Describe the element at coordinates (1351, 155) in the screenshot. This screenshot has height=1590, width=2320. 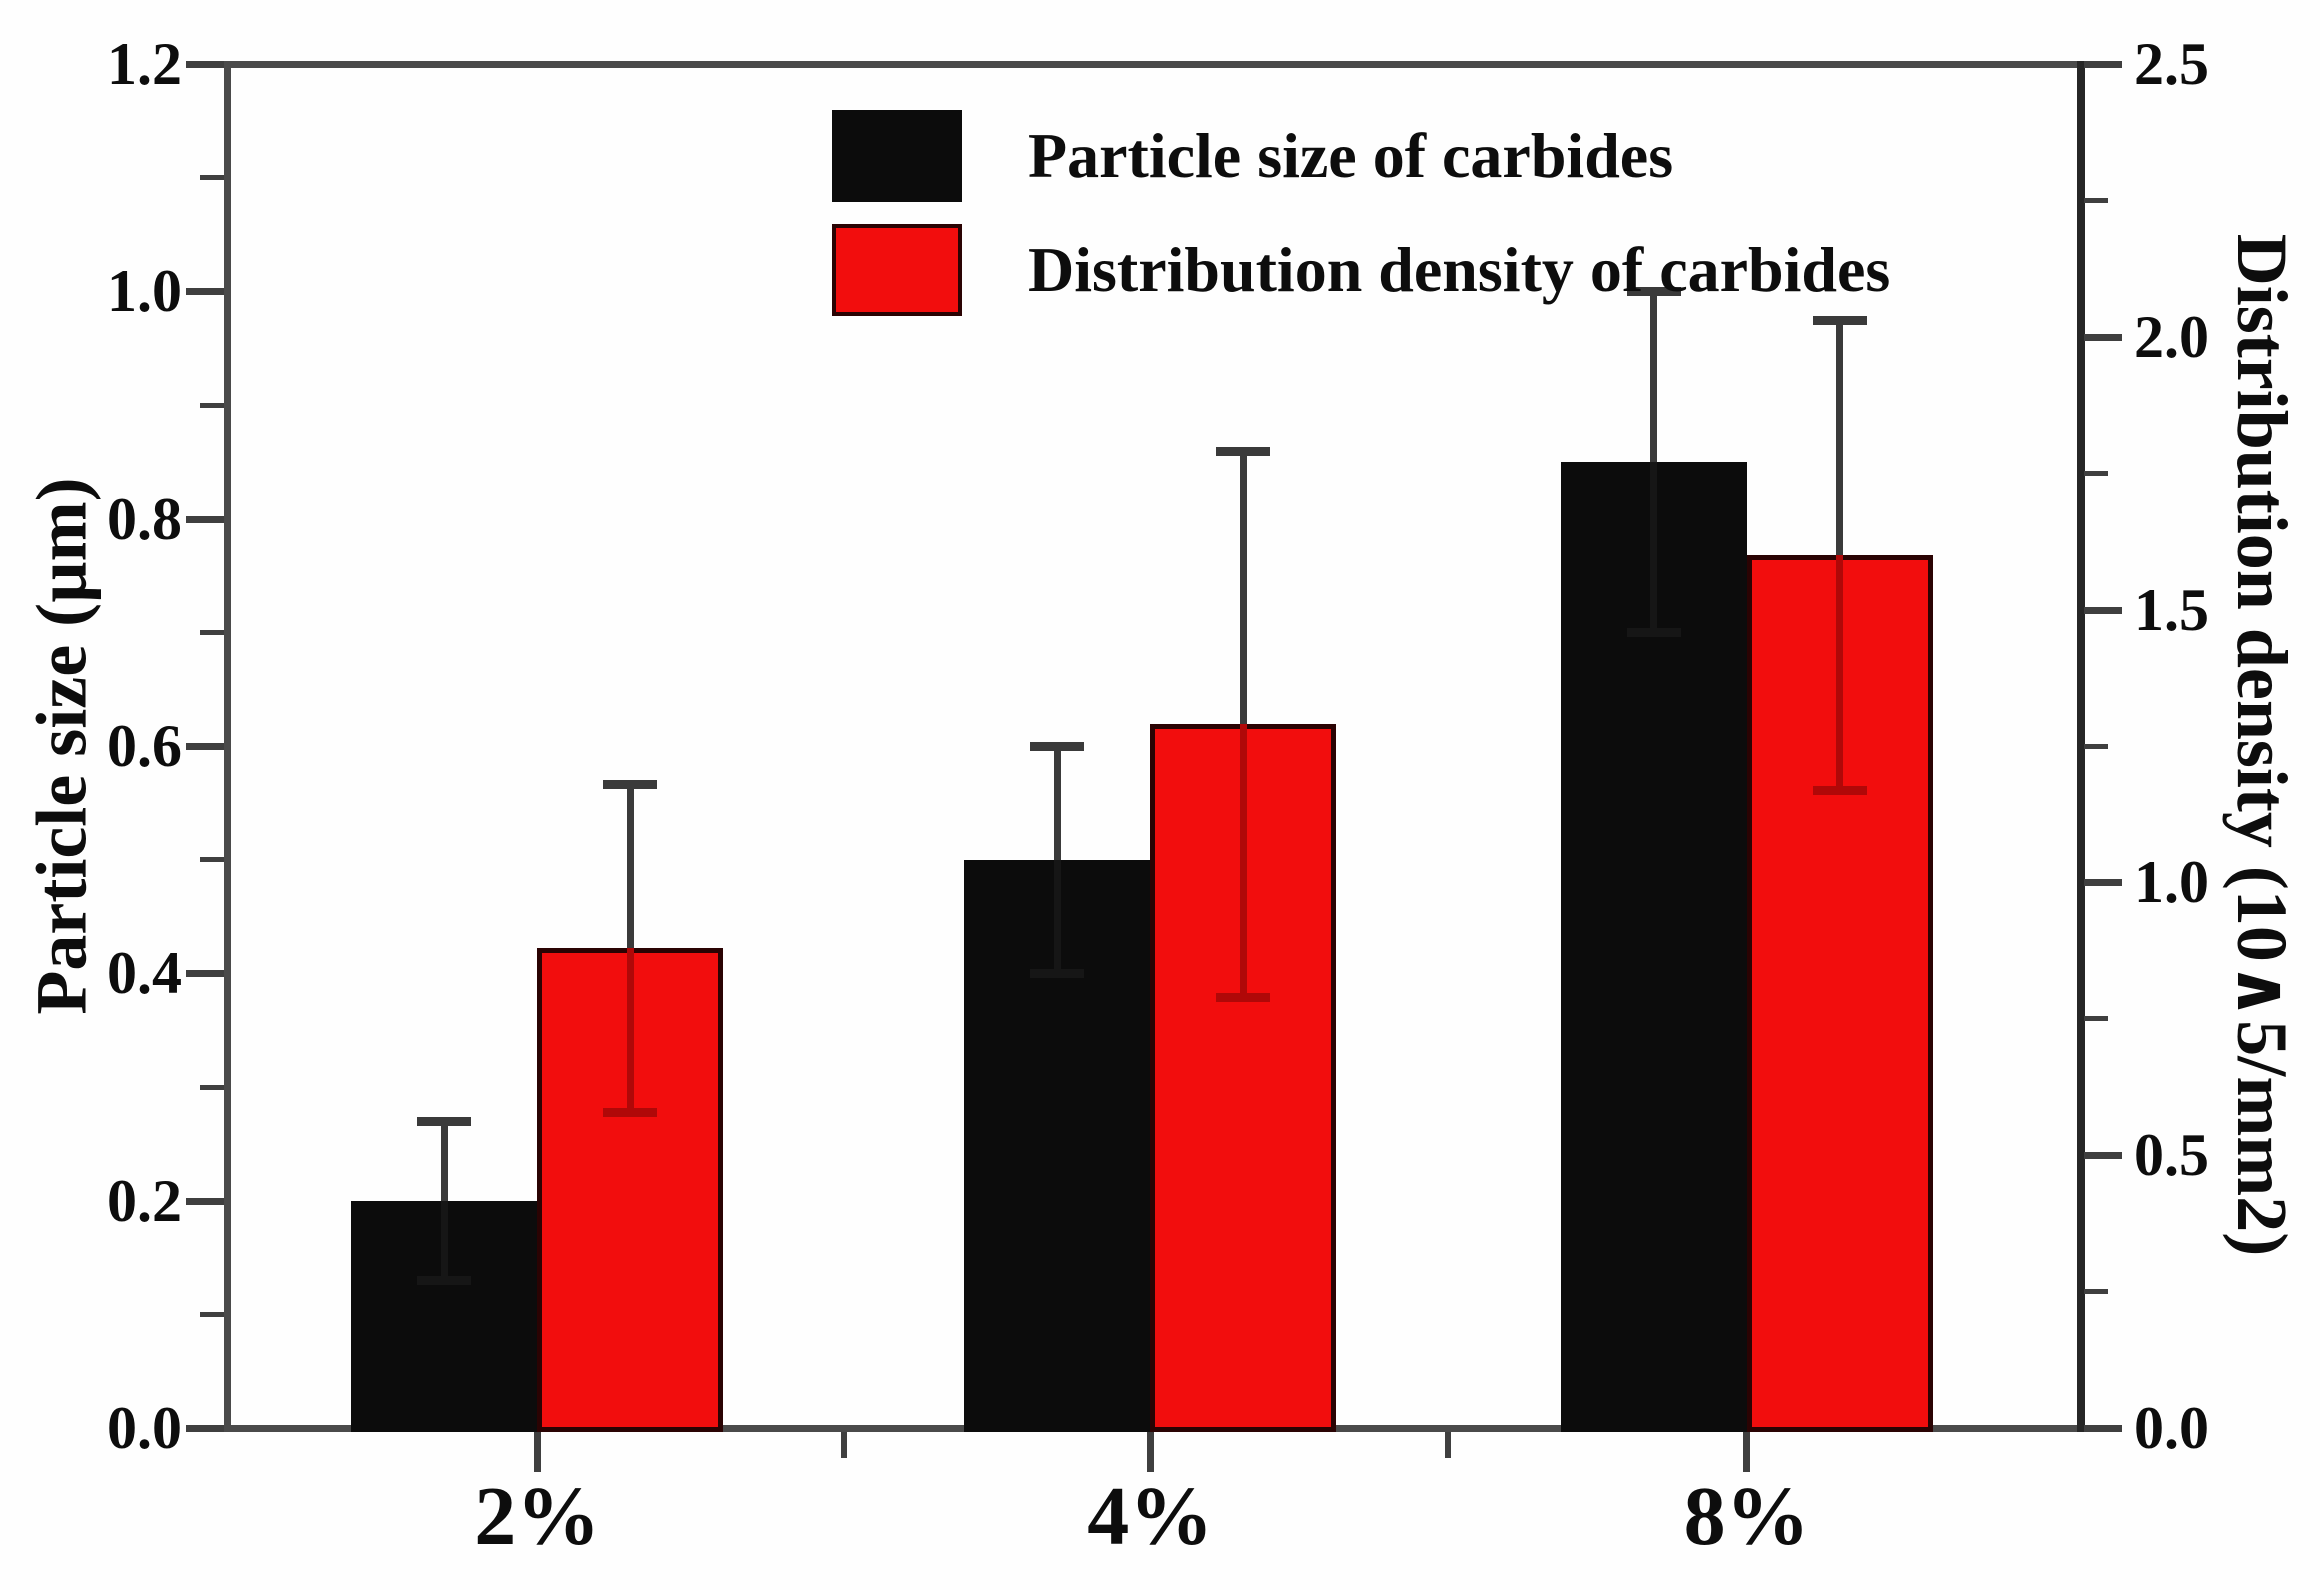
I see `legend-label-particle-size: Particle size of carbides` at that location.